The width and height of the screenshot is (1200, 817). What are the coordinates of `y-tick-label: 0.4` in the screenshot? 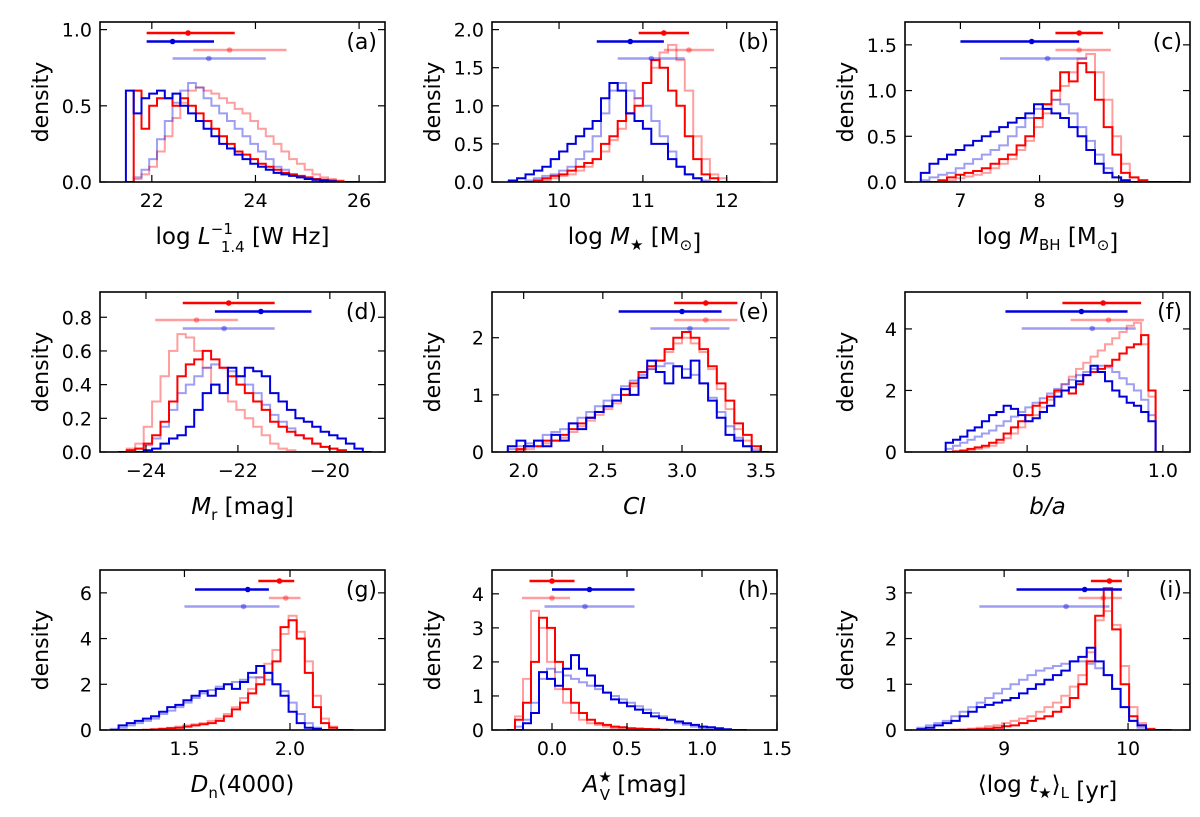 It's located at (77, 386).